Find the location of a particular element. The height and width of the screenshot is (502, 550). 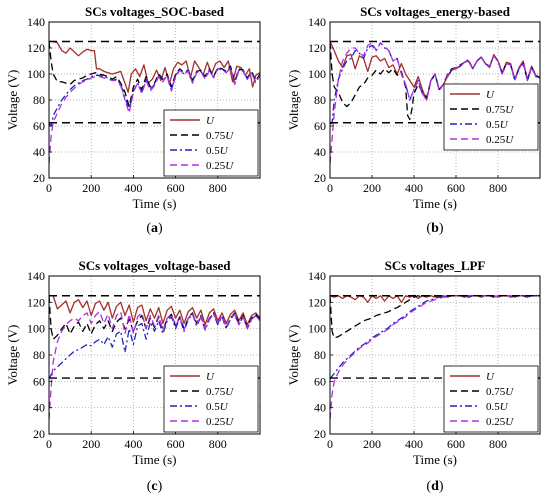

chart-title: SCs voltages_LPF is located at coordinates (435, 265).